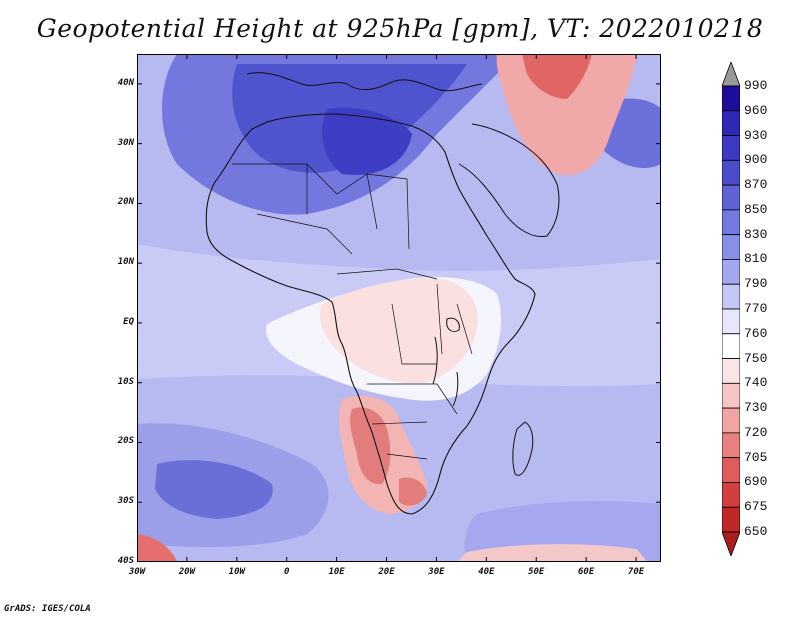 The width and height of the screenshot is (800, 618). I want to click on lat-label: 10S, so click(125, 381).